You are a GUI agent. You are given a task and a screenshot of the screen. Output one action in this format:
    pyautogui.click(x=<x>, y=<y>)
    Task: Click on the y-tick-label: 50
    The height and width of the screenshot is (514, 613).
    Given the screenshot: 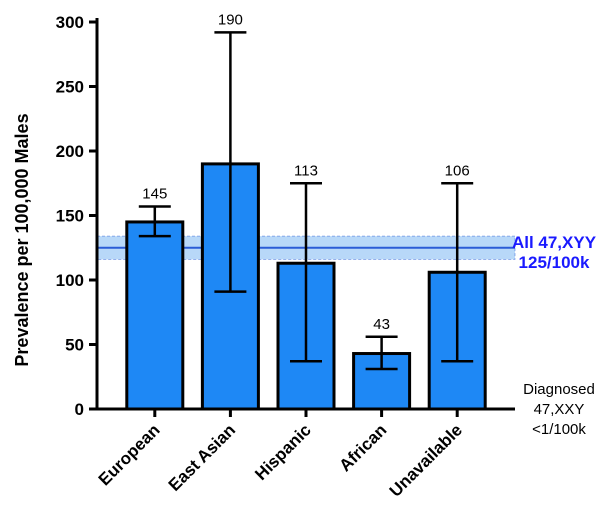 What is the action you would take?
    pyautogui.click(x=74, y=345)
    